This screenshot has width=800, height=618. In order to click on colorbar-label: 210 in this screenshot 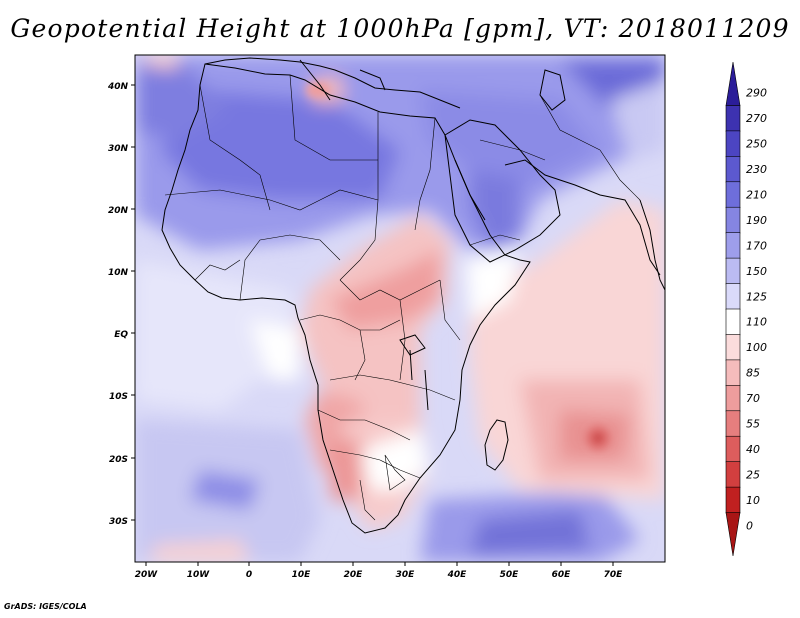, I will do `click(756, 195)`.